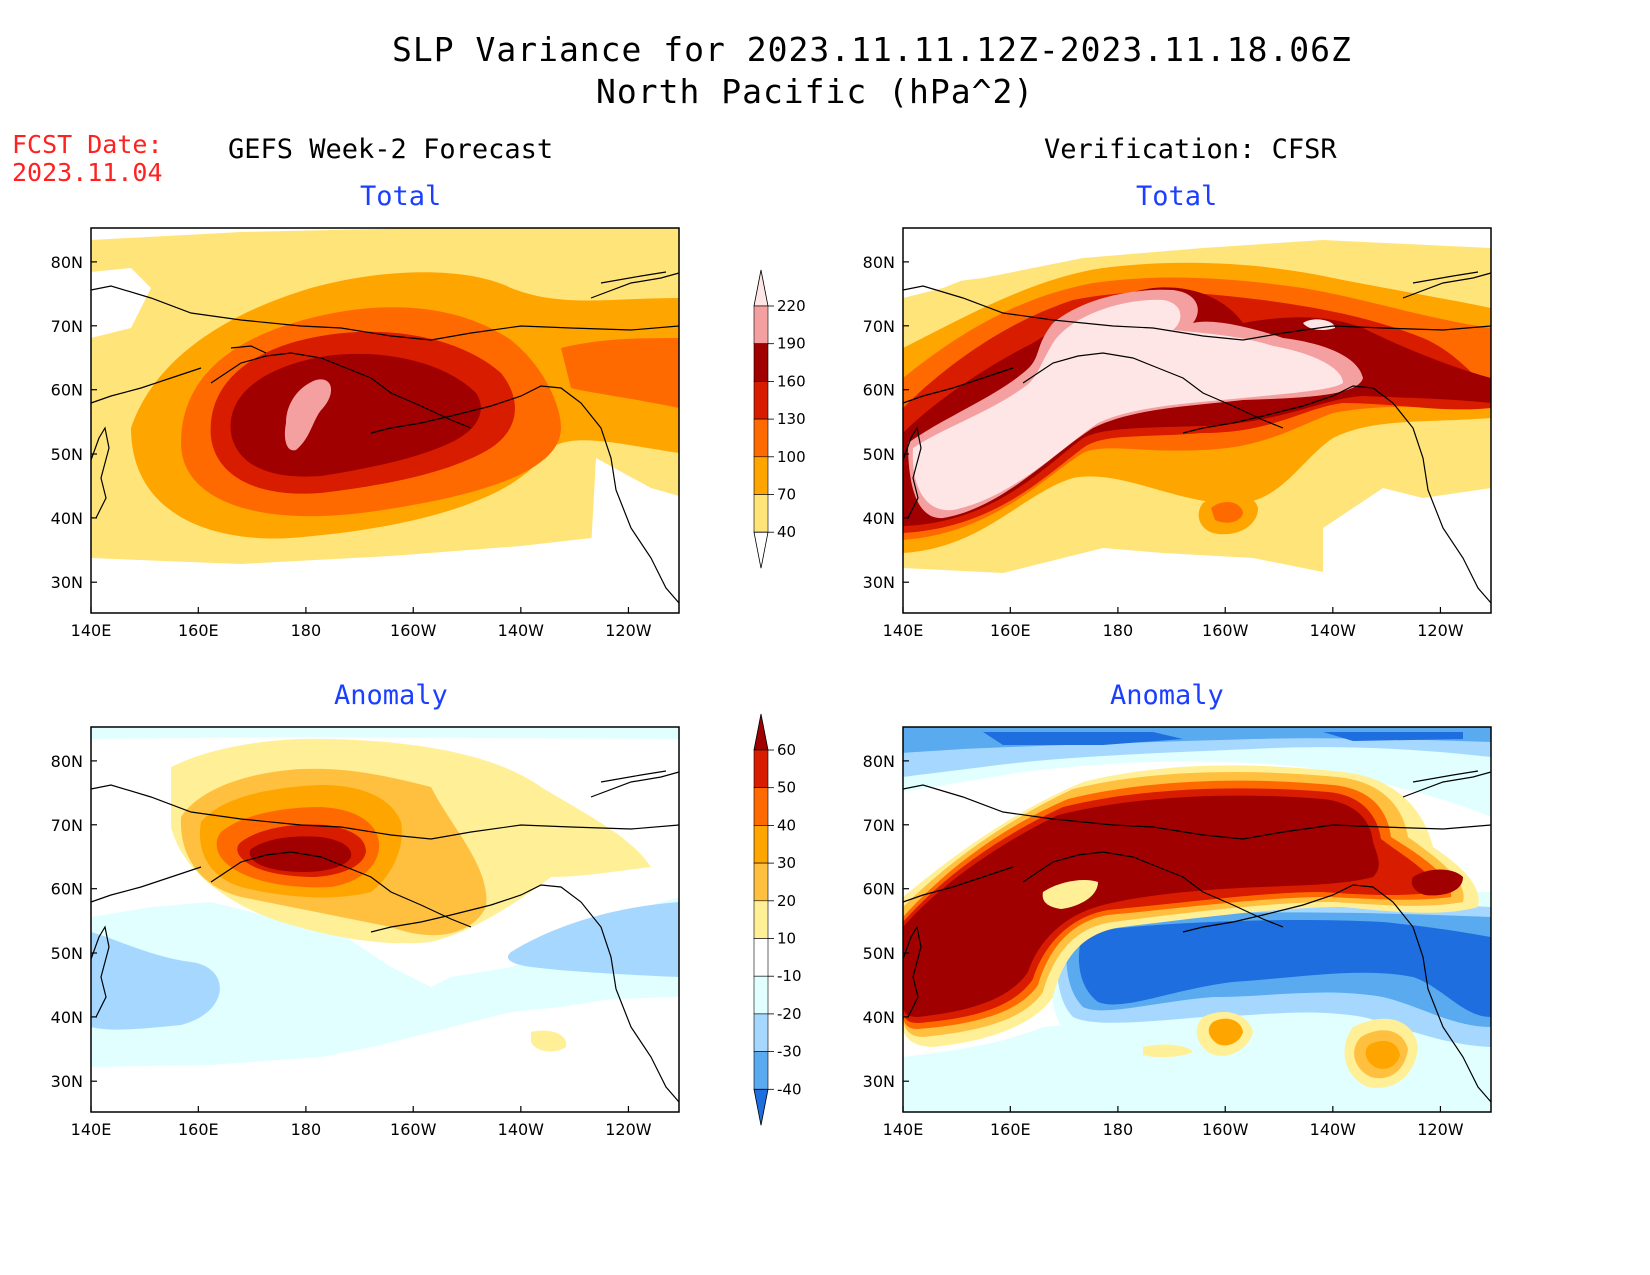 The width and height of the screenshot is (1650, 1275). What do you see at coordinates (391, 149) in the screenshot?
I see `column-title-forecast: GEFS Week-2 Forecast` at bounding box center [391, 149].